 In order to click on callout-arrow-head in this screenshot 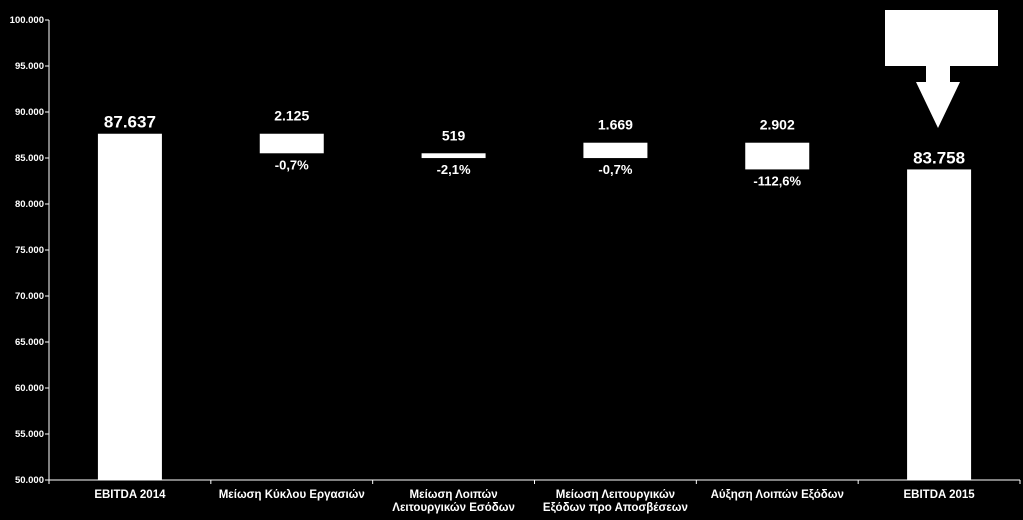, I will do `click(938, 105)`.